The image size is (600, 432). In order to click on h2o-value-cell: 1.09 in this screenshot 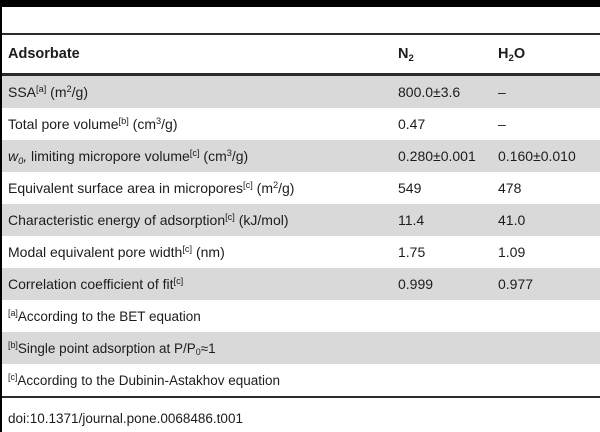, I will do `click(512, 252)`.